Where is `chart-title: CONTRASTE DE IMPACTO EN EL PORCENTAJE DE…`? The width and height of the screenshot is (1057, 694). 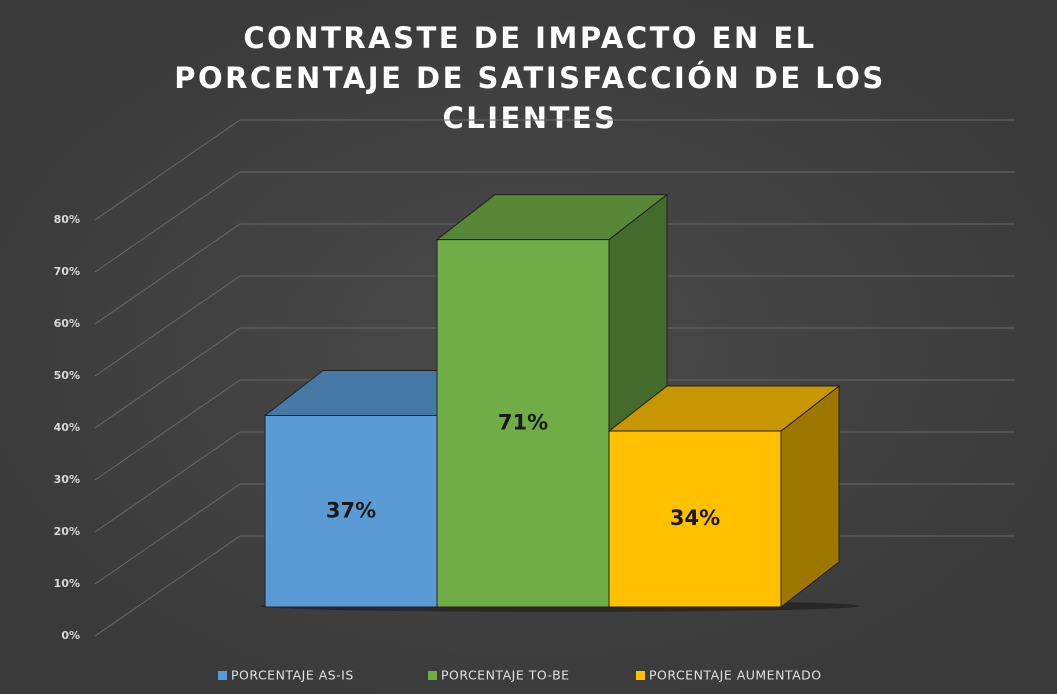
chart-title: CONTRASTE DE IMPACTO EN EL PORCENTAJE DE… is located at coordinates (530, 78).